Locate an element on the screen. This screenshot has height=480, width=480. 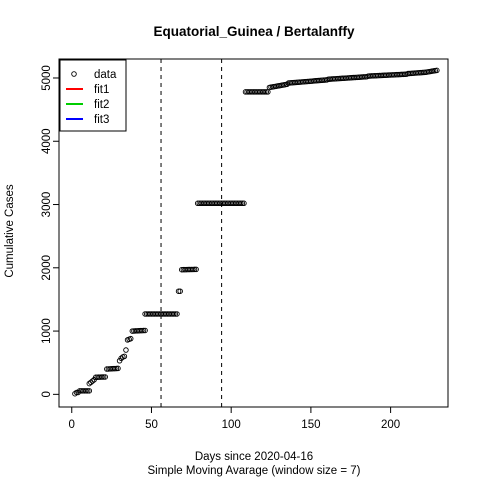
y-tick-label: 1000 is located at coordinates (47, 331).